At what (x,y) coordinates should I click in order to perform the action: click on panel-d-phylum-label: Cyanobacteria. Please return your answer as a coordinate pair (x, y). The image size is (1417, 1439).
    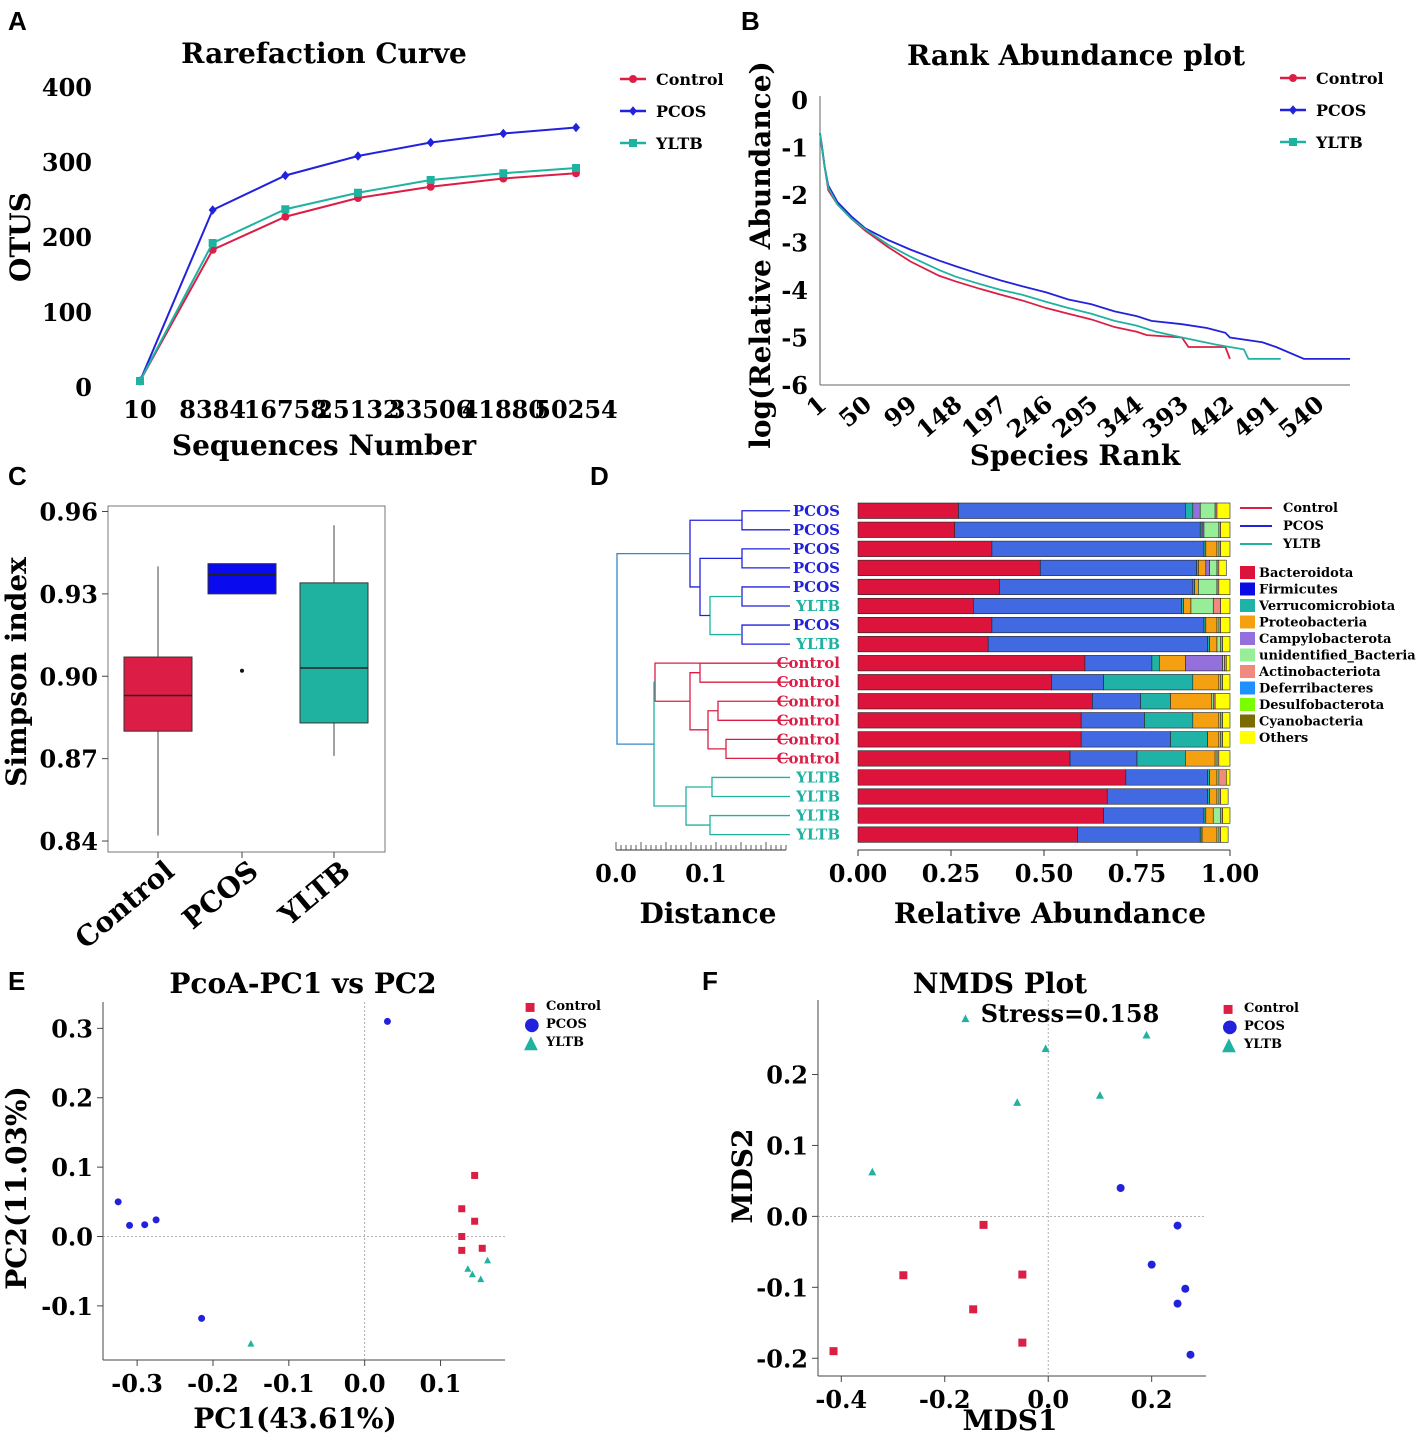
    Looking at the image, I should click on (1311, 722).